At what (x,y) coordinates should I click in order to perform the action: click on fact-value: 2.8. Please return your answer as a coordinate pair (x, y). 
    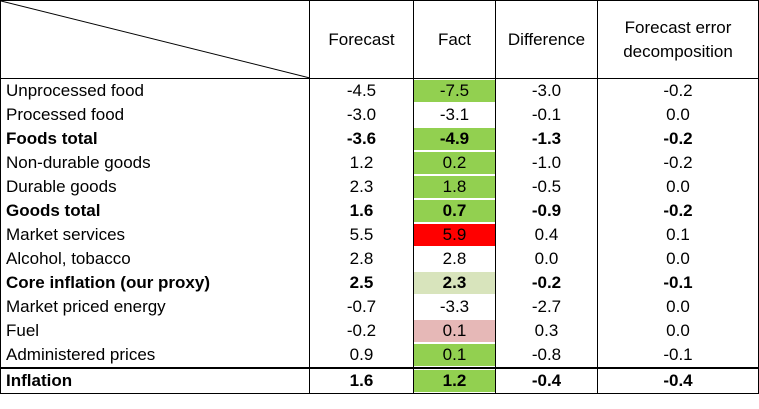
    Looking at the image, I should click on (454, 259).